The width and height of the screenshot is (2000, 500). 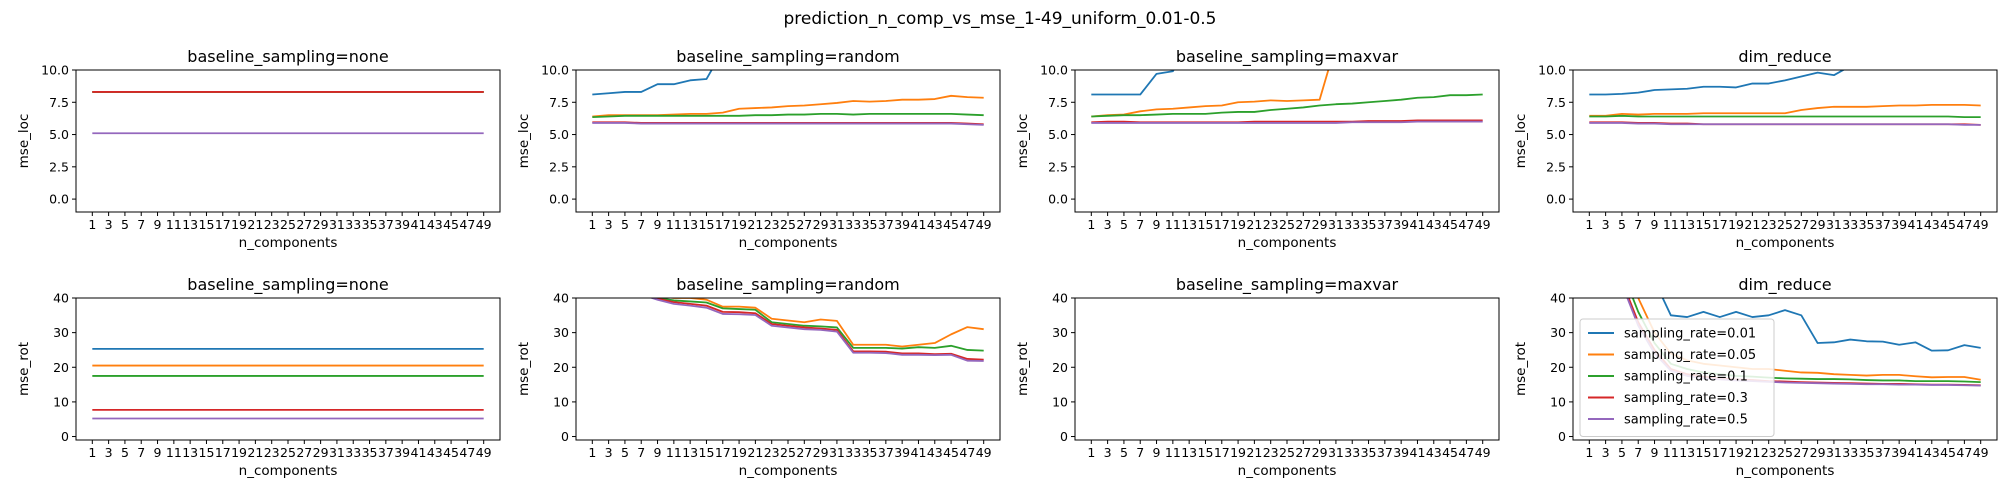 I want to click on series-line-sampling_rate=0.3, so click(x=818, y=329).